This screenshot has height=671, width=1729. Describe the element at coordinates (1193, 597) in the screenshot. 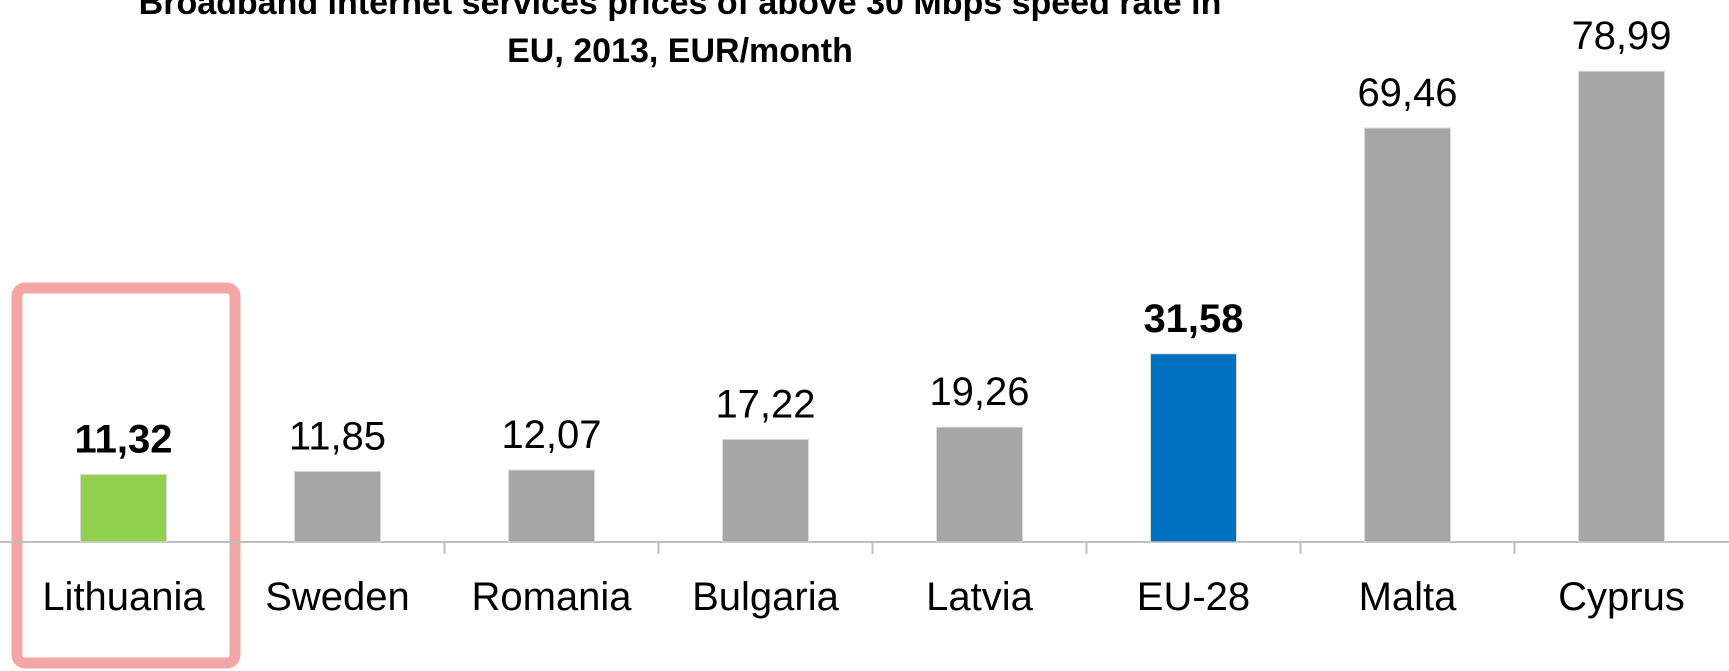

I see `x-tick-label: EU-28` at that location.